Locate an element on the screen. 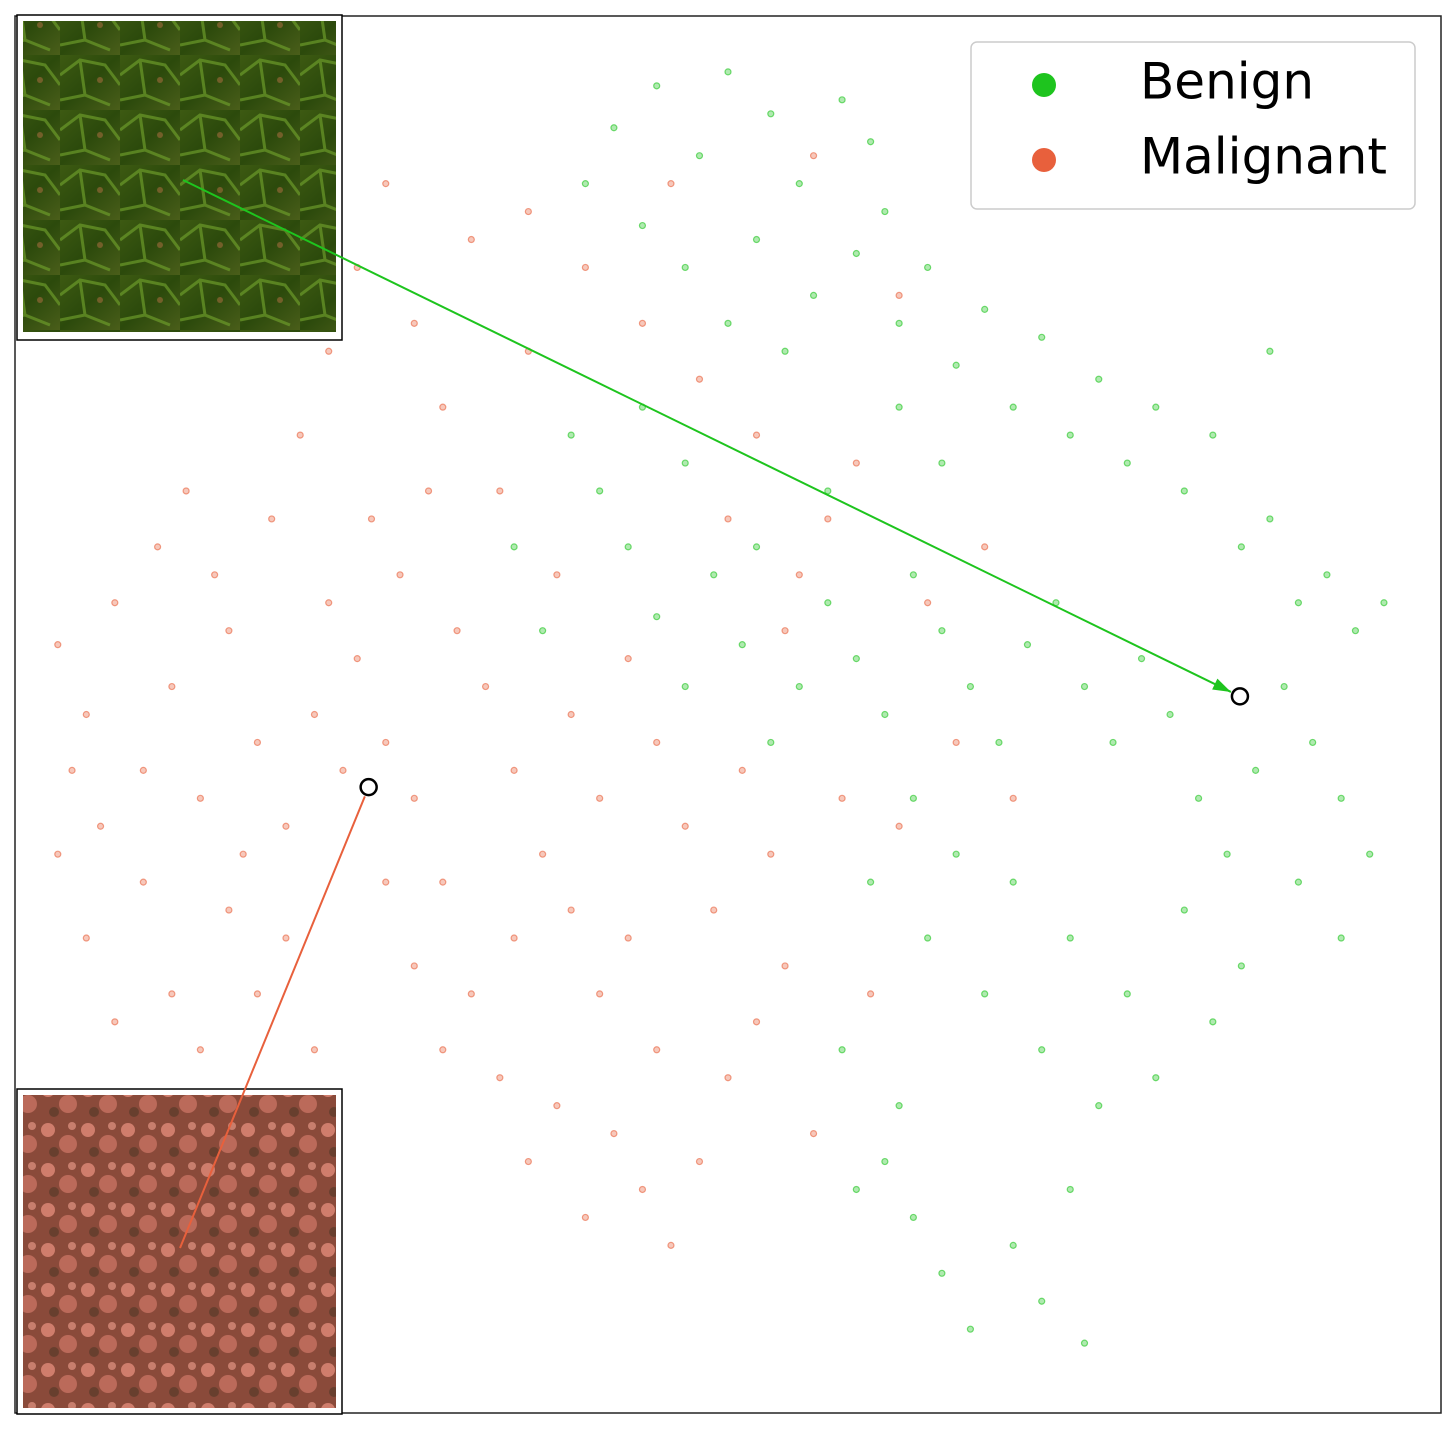  legend-marker is located at coordinates (1044, 160).